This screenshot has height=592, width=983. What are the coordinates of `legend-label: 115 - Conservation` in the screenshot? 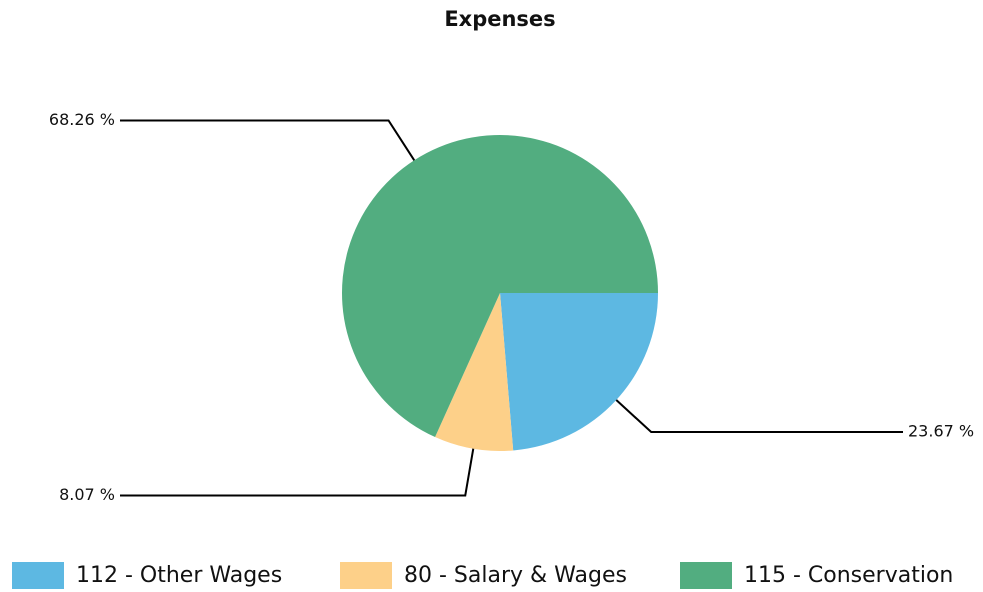 It's located at (848, 575).